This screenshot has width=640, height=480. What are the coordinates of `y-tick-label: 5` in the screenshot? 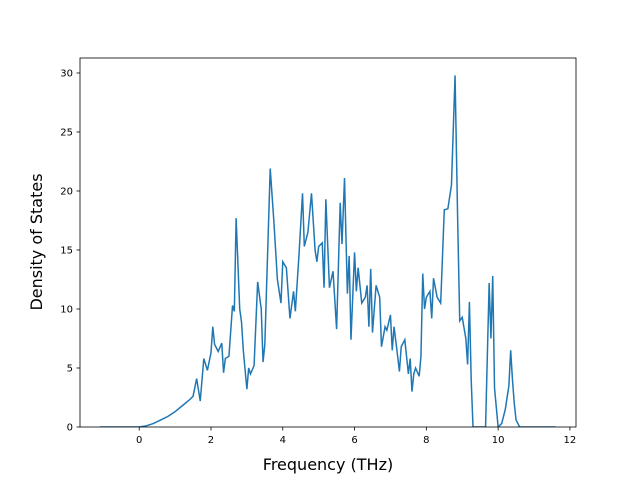 It's located at (70, 368).